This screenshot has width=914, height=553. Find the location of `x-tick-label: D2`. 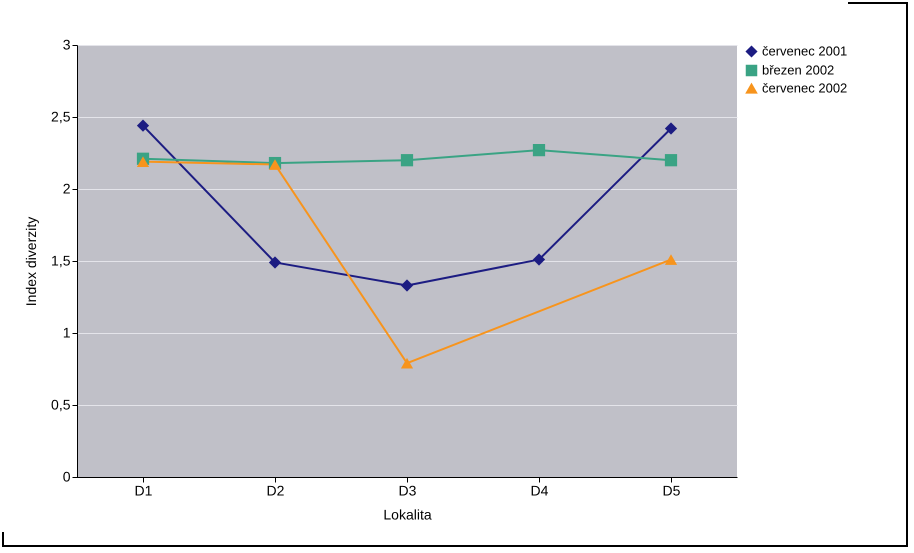

x-tick-label: D2 is located at coordinates (275, 490).